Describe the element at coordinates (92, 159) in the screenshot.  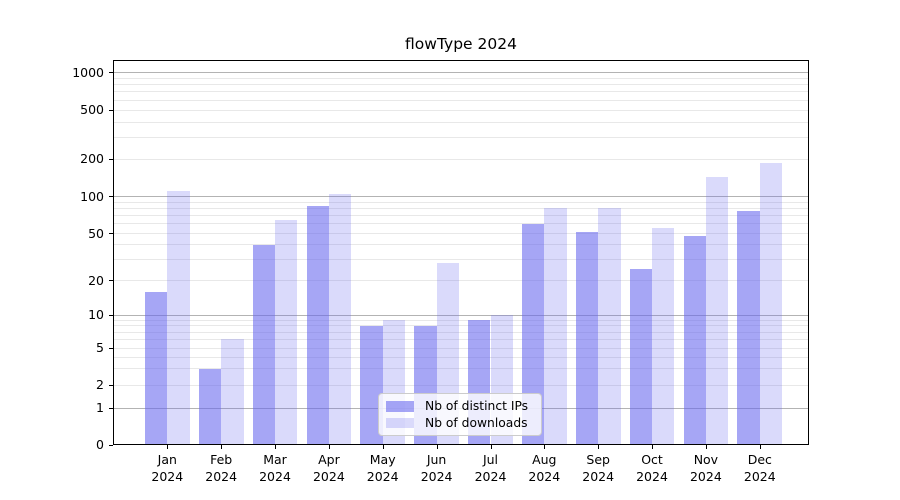
I see `y-tick-label: 200` at that location.